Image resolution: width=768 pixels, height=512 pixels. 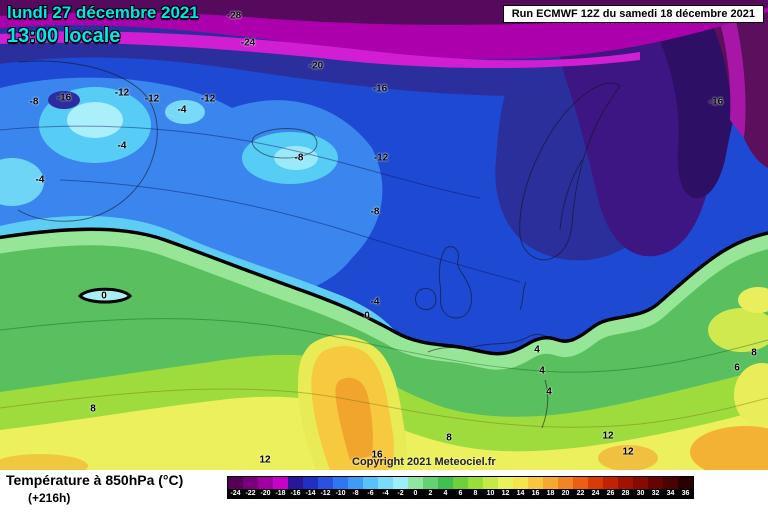 I want to click on colorbar-value: -6, so click(x=370, y=493).